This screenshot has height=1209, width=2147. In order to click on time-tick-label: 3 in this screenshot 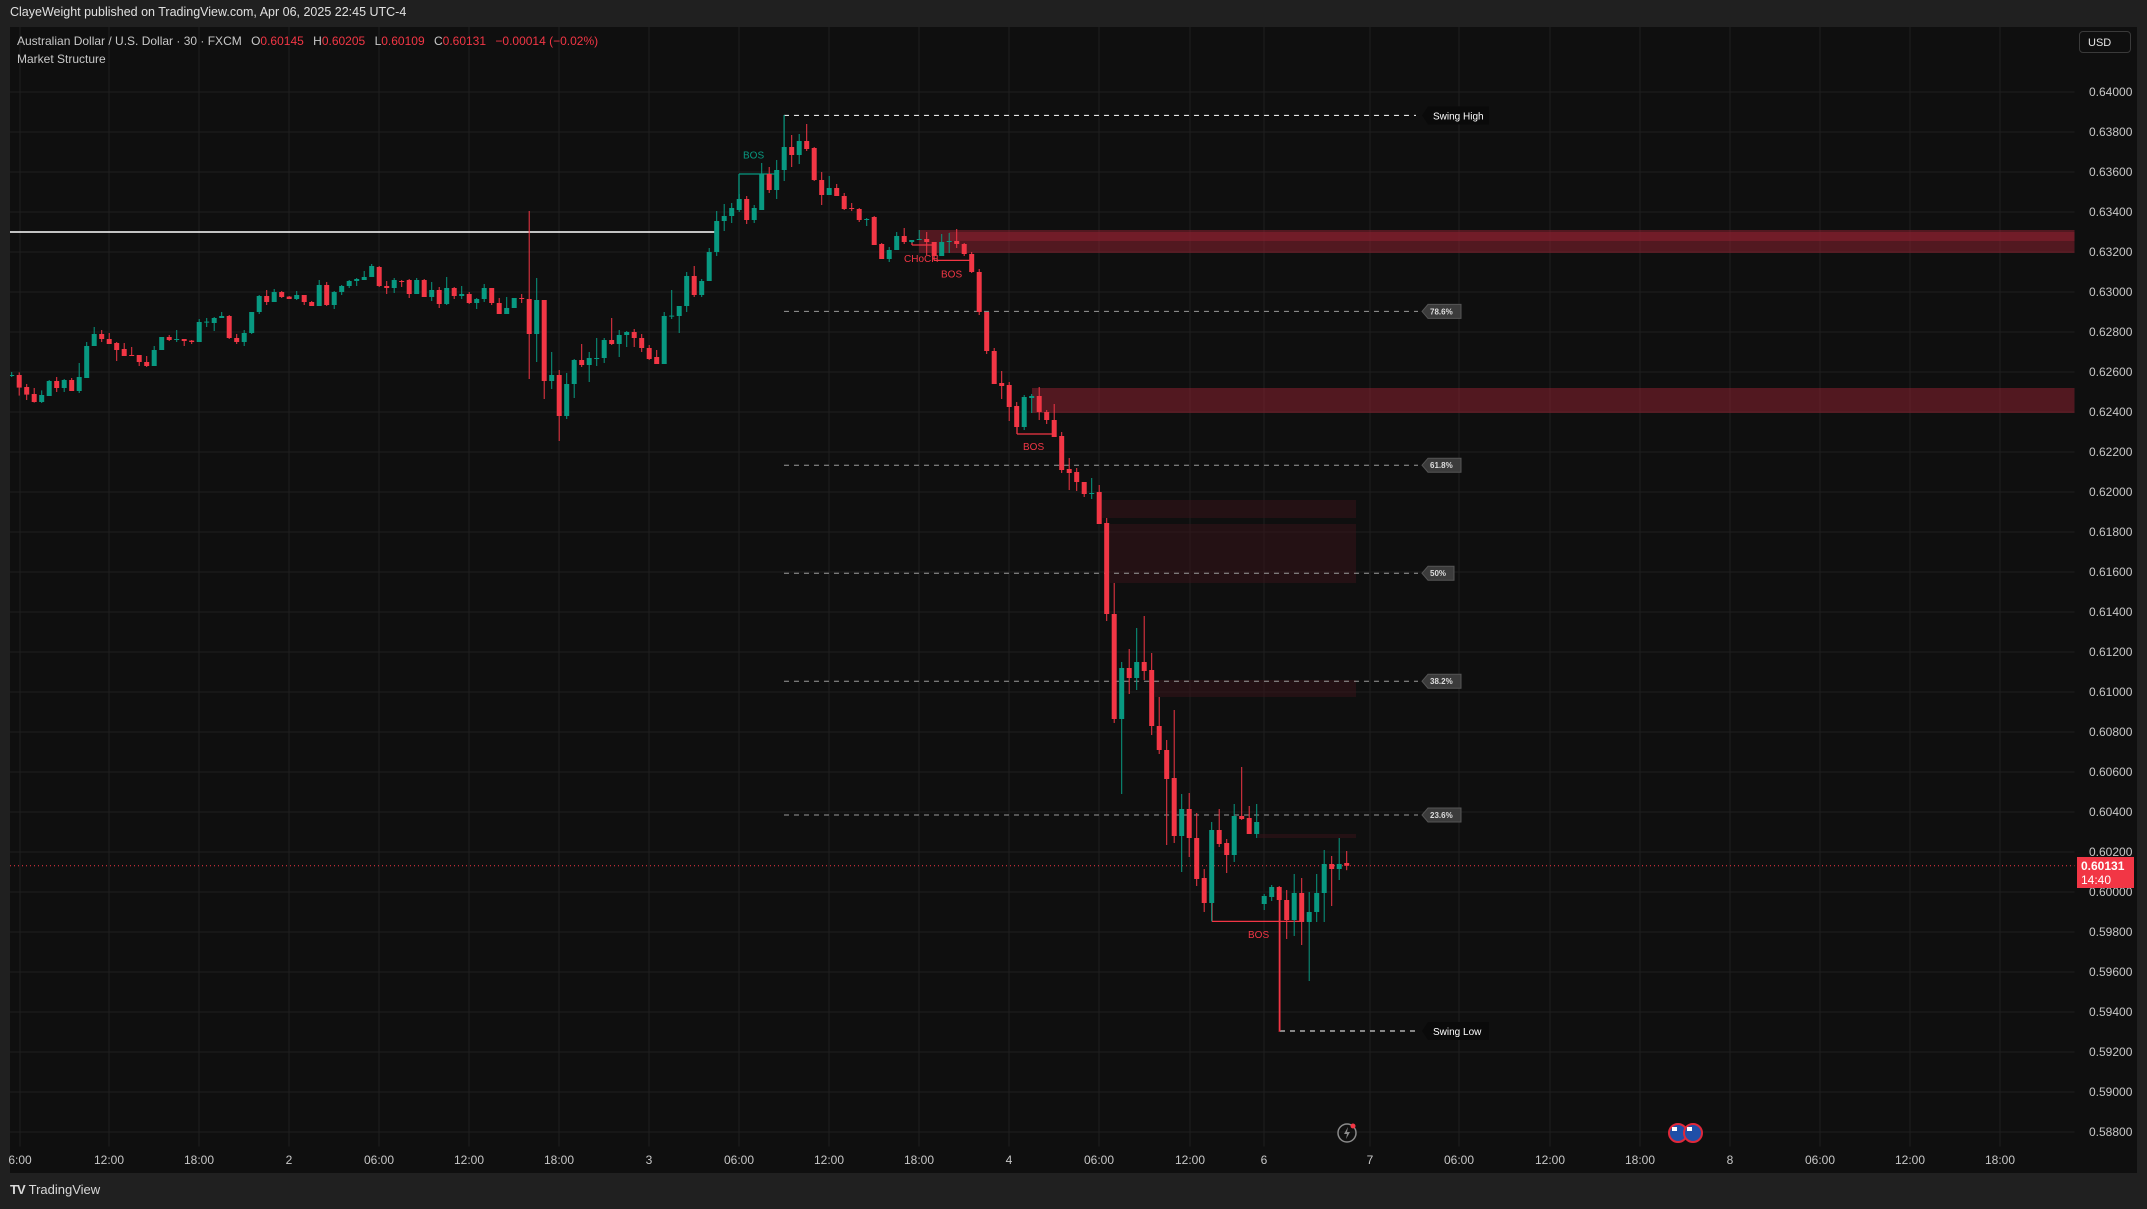, I will do `click(649, 1160)`.